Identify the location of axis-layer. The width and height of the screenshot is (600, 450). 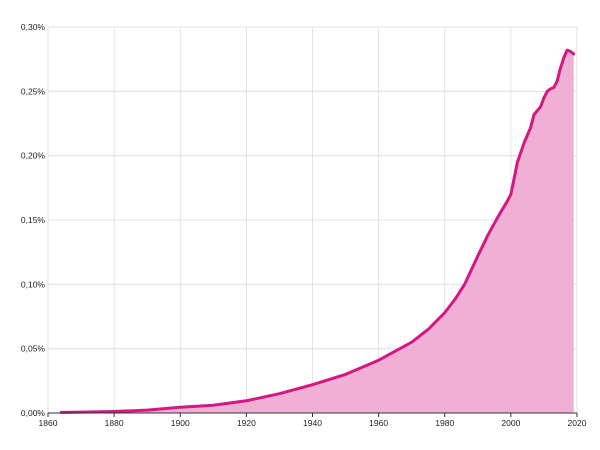
(312, 414).